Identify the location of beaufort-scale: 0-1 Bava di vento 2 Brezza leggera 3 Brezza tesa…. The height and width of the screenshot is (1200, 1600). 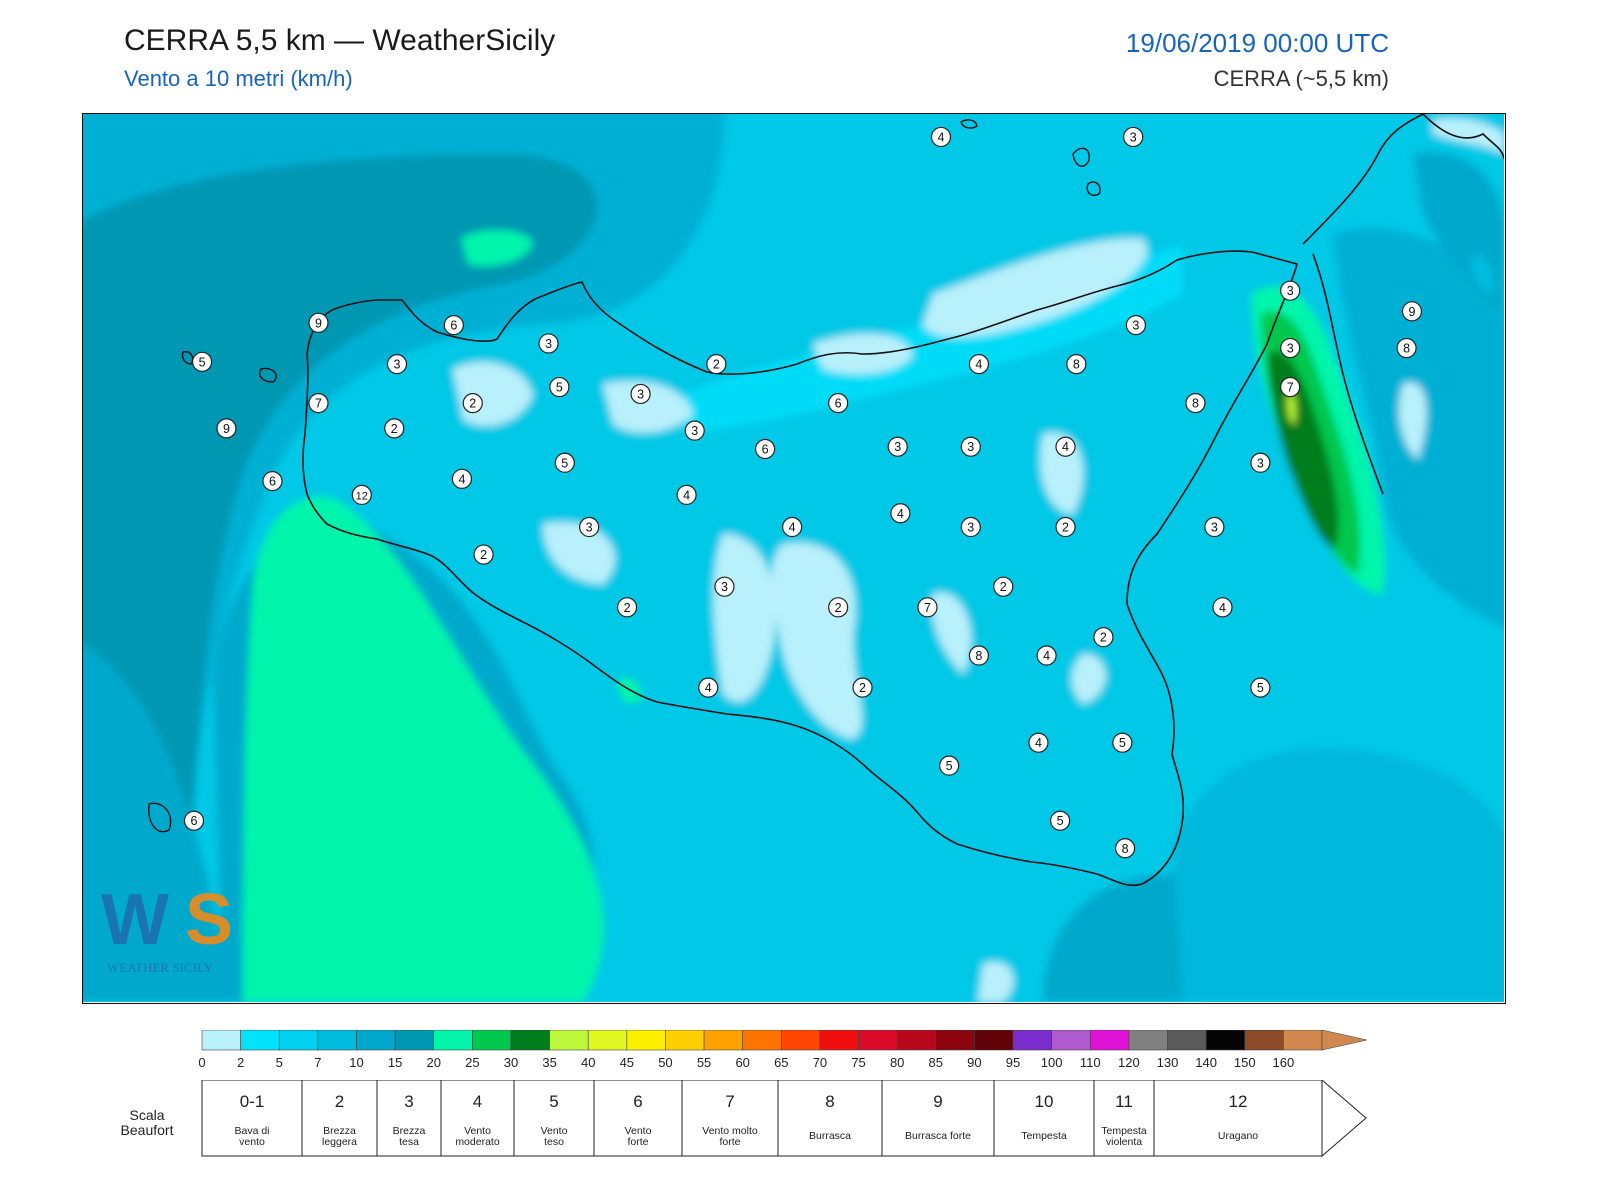
(784, 1119).